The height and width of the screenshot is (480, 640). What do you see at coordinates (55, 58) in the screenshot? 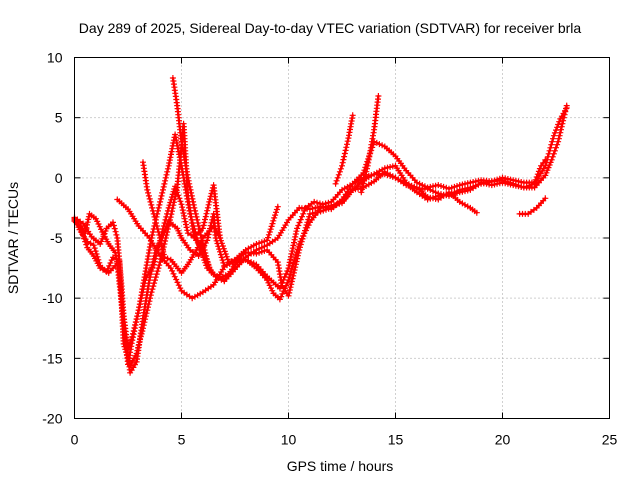
I see `y-tick-label: 10` at bounding box center [55, 58].